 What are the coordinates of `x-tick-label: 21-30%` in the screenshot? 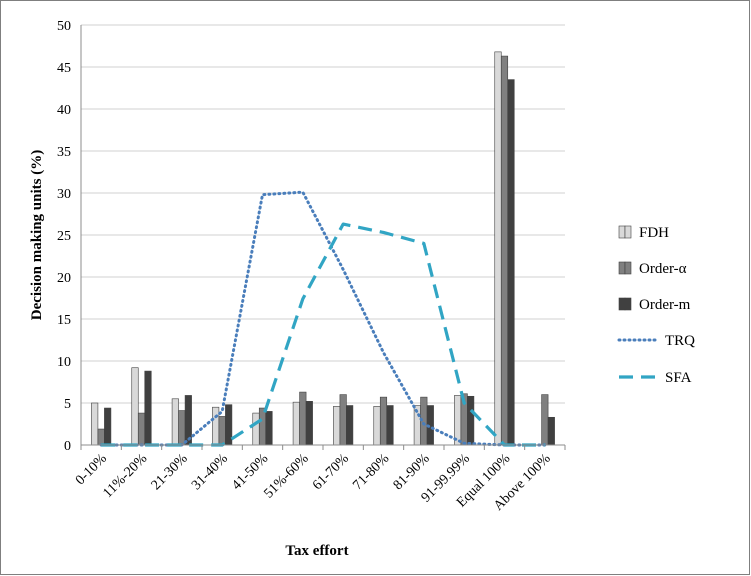 It's located at (170, 472).